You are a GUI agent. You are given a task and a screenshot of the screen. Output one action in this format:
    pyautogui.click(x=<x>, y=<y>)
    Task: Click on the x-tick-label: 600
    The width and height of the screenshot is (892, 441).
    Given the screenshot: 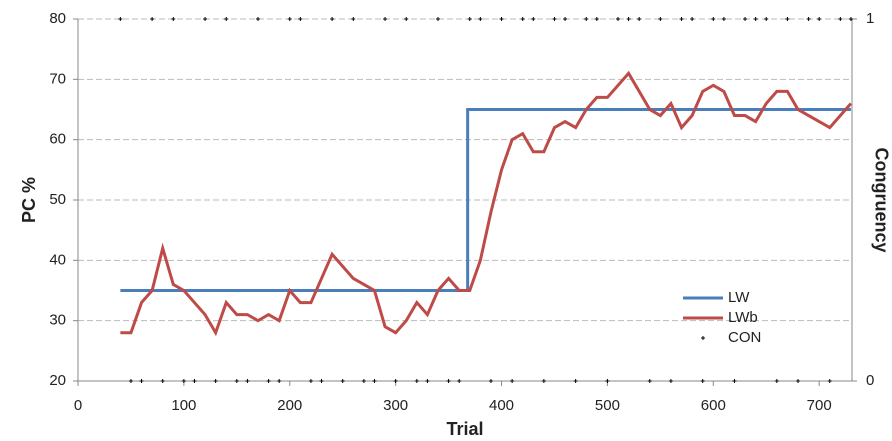 What is the action you would take?
    pyautogui.click(x=713, y=405)
    